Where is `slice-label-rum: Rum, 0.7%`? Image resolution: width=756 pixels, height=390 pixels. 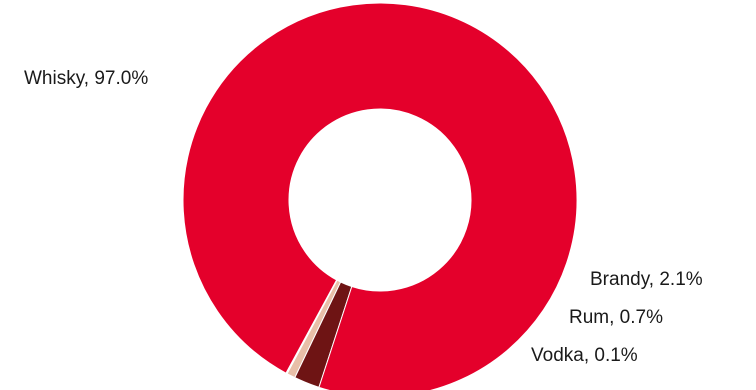
slice-label-rum: Rum, 0.7% is located at coordinates (616, 317).